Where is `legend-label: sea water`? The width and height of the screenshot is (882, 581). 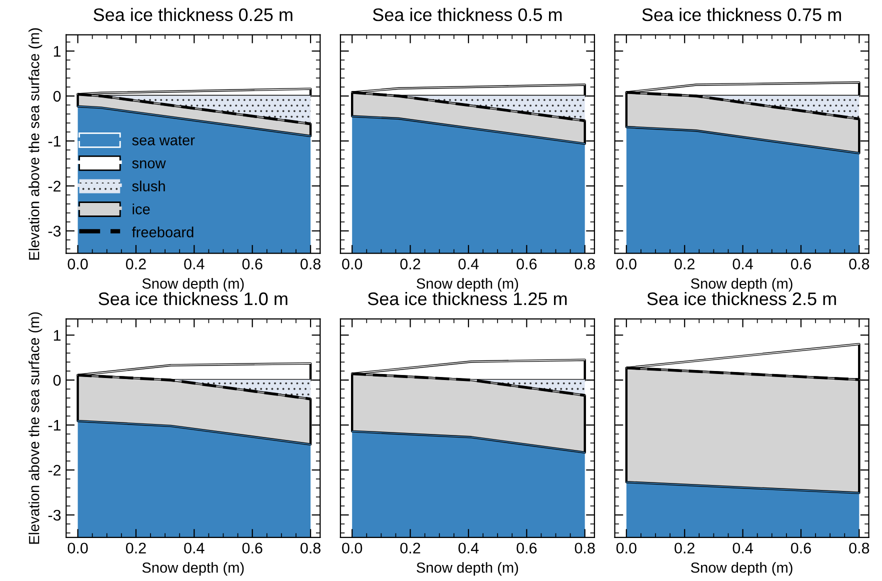 legend-label: sea water is located at coordinates (163, 141).